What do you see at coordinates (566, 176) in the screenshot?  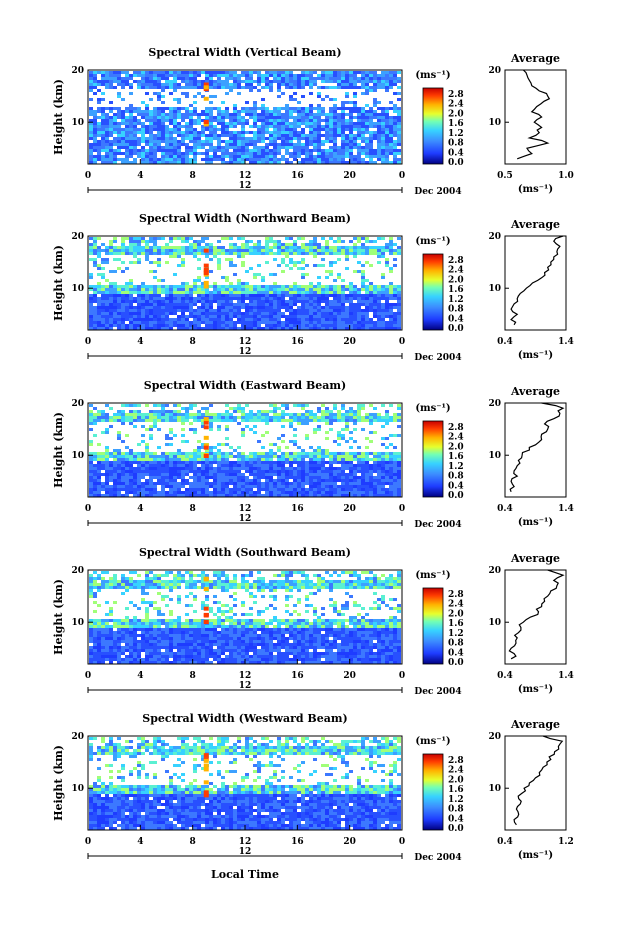 I see `avg-x-tick-label: 1.0` at bounding box center [566, 176].